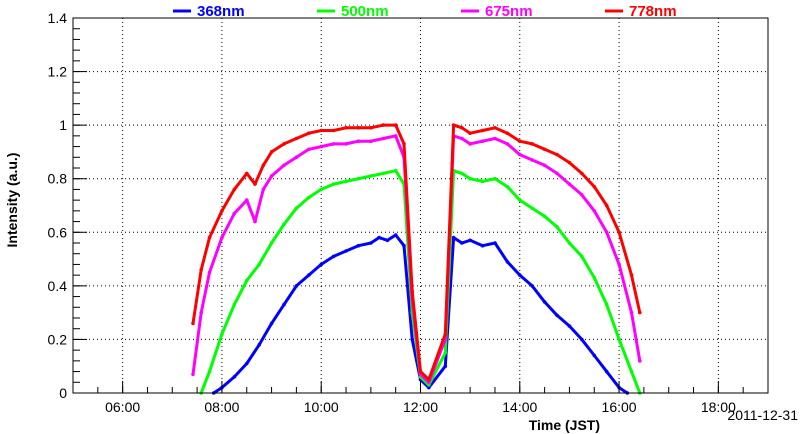 The height and width of the screenshot is (434, 800). Describe the element at coordinates (619, 407) in the screenshot. I see `x-tick-label: 16:00` at that location.